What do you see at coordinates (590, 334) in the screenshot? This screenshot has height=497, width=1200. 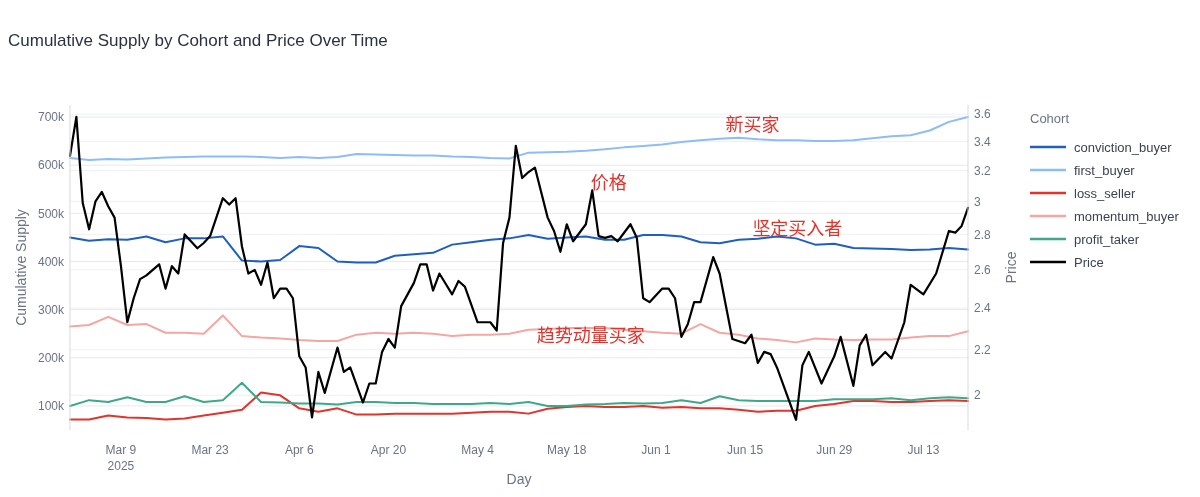 I see `annotation: 趋势动量买家` at bounding box center [590, 334].